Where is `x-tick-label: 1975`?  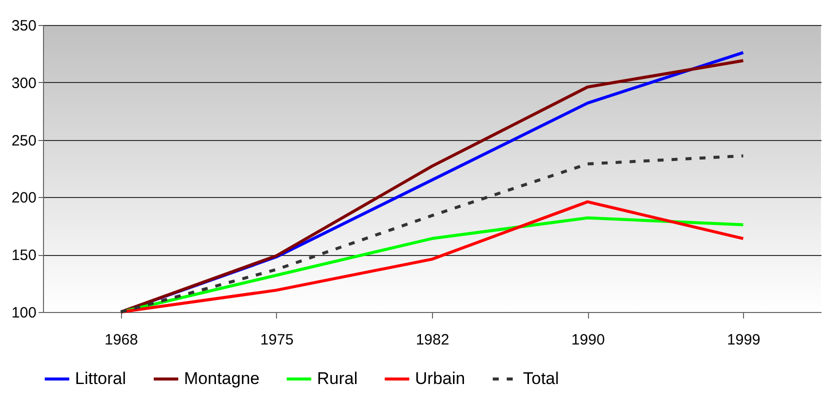
x-tick-label: 1975 is located at coordinates (277, 340).